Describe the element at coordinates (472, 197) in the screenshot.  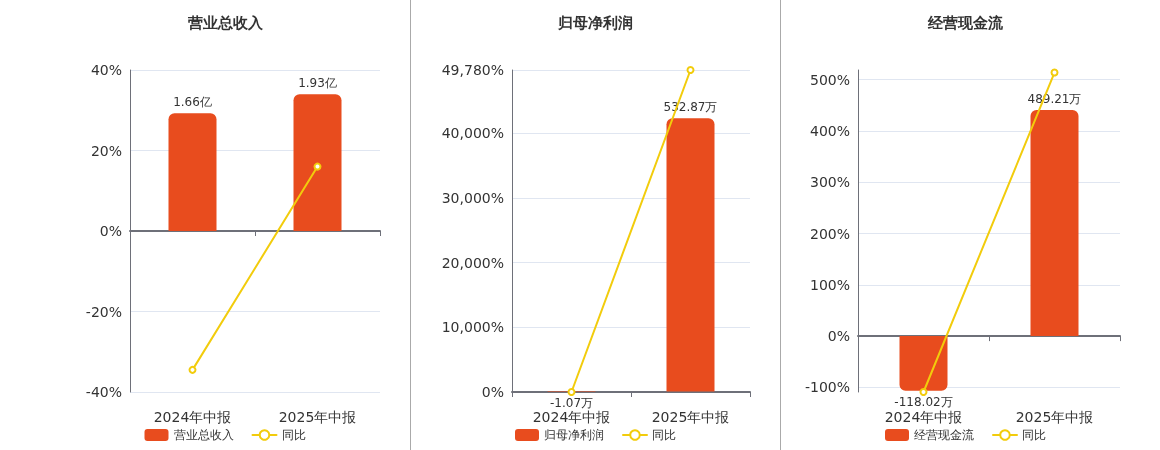
I see `y-tick-label: 30,000%` at that location.